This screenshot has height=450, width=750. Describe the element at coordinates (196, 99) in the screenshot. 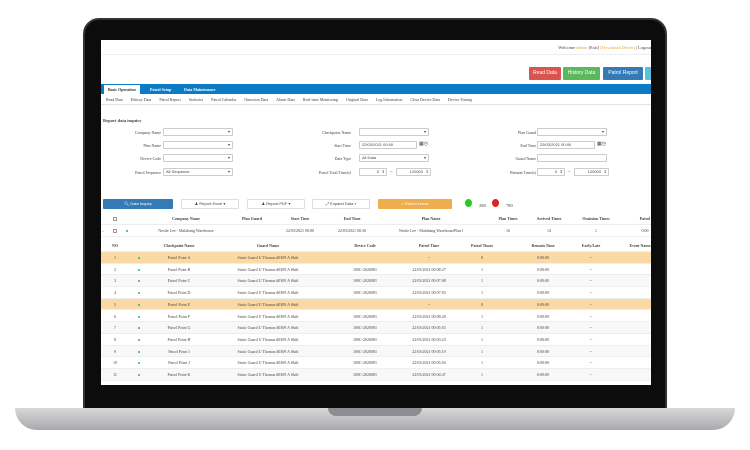

I see `subnav-item: Statistics` at that location.